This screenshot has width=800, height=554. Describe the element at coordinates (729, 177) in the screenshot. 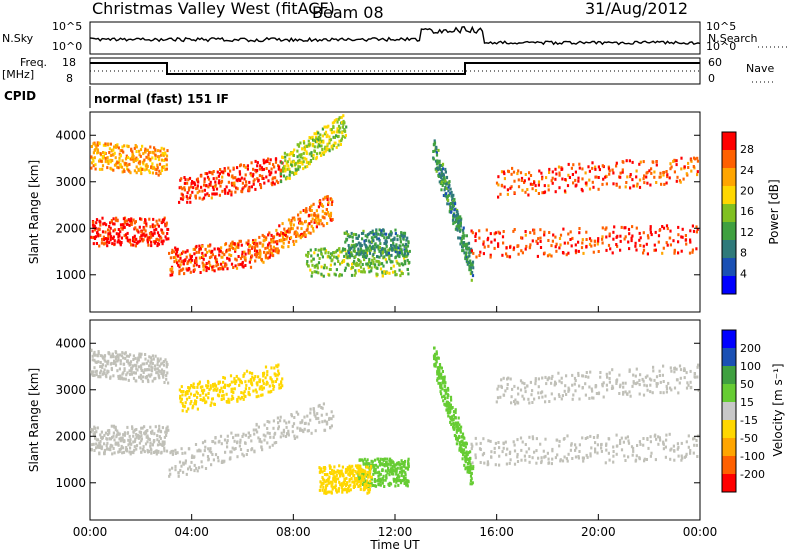

I see `power-cbar-swatch` at that location.